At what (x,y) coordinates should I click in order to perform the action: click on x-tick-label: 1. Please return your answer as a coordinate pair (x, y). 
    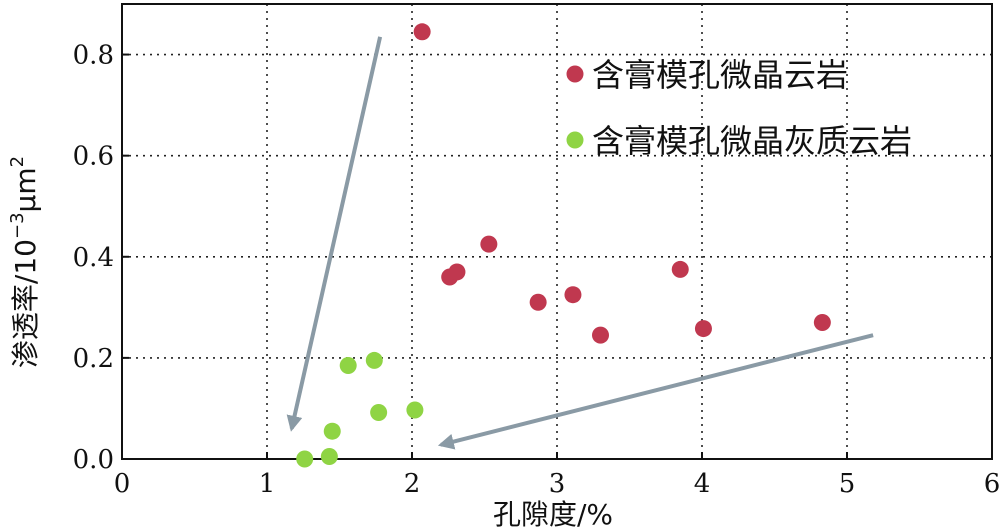
    Looking at the image, I should click on (267, 484).